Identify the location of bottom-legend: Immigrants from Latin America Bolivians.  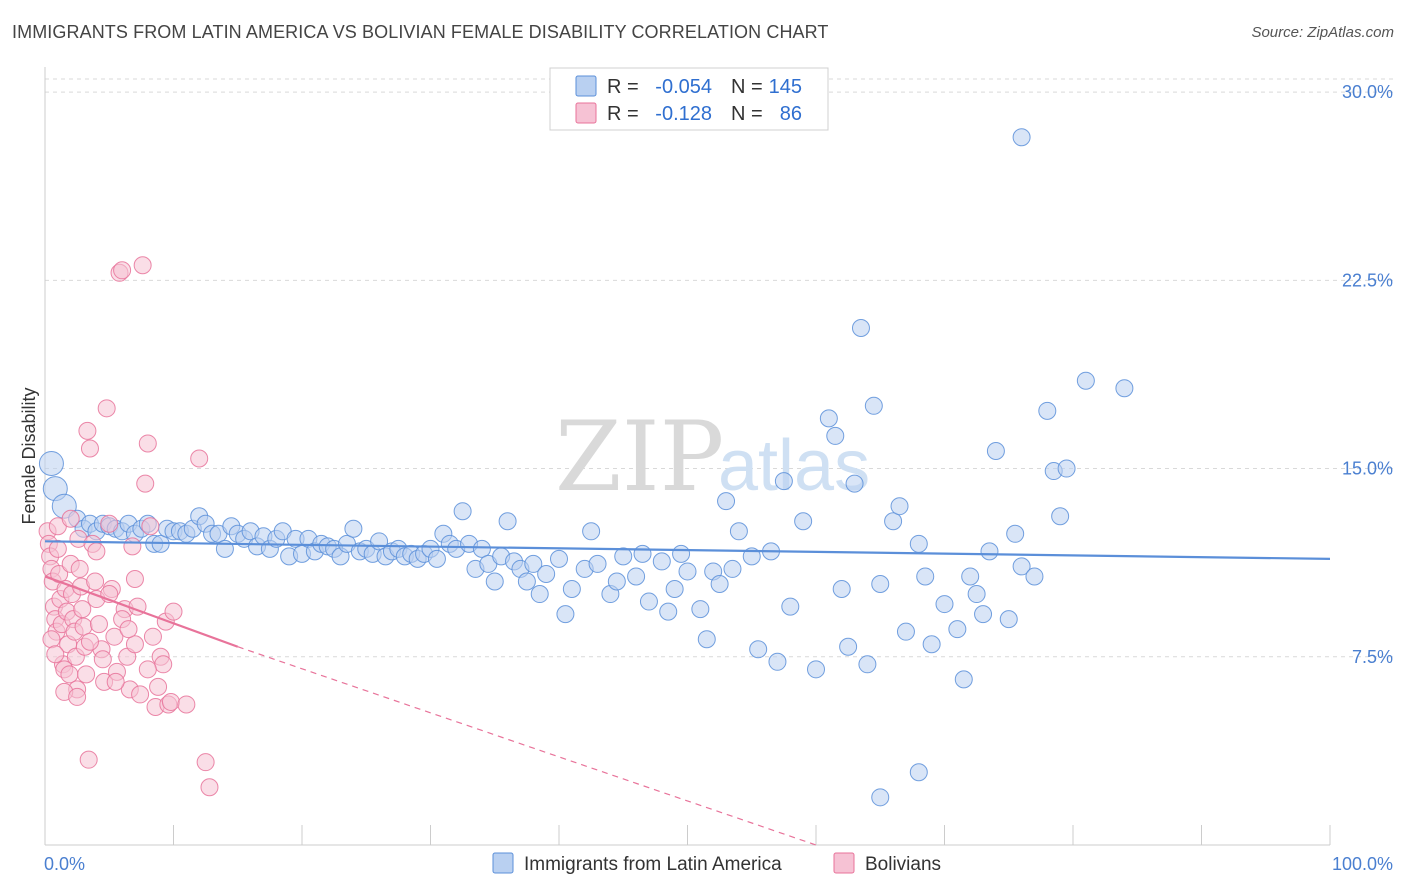
(716, 863).